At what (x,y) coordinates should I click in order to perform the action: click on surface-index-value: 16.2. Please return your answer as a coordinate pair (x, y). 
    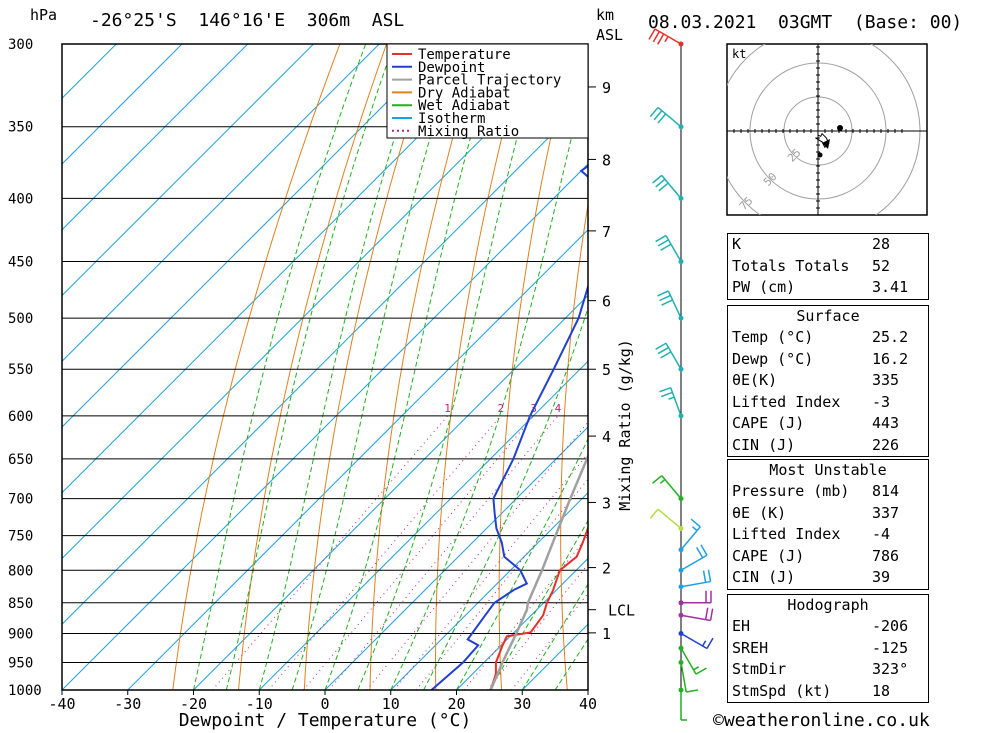
    Looking at the image, I should click on (890, 358).